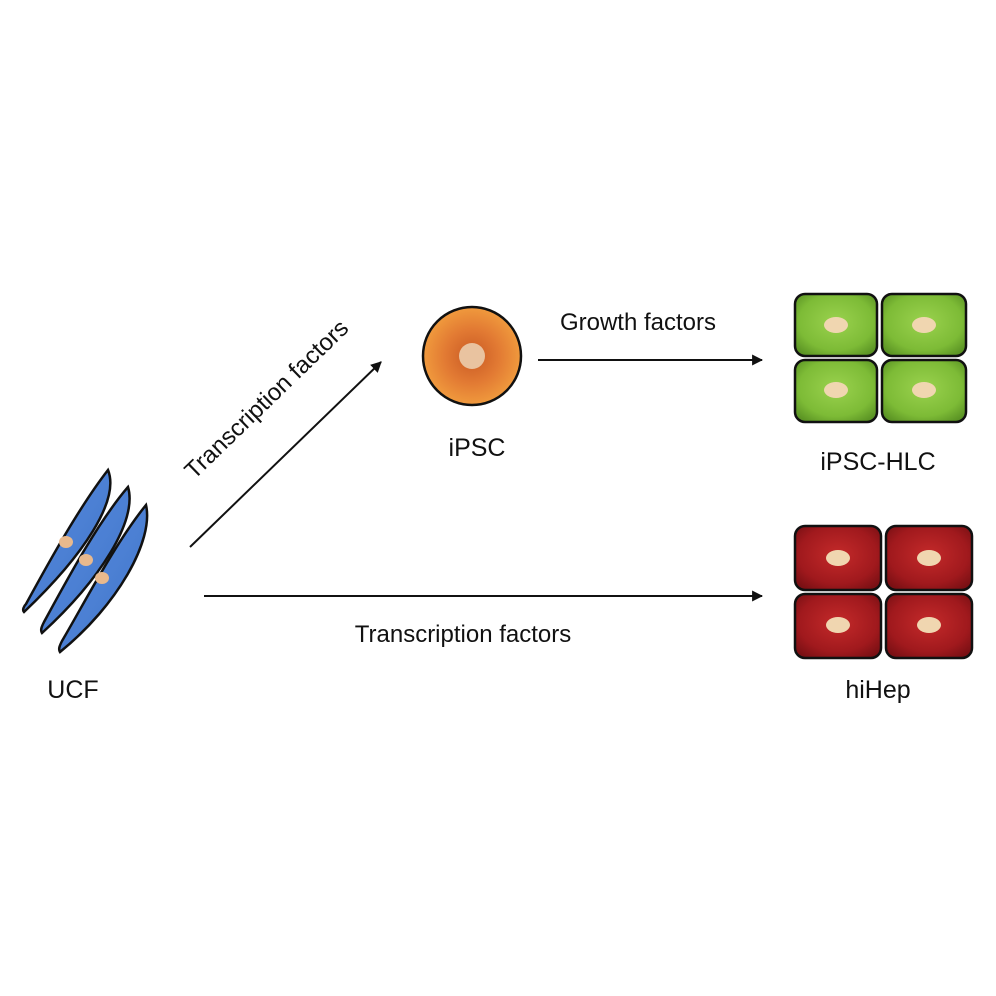  What do you see at coordinates (477, 448) in the screenshot?
I see `node-label-ipsc: iPSC` at bounding box center [477, 448].